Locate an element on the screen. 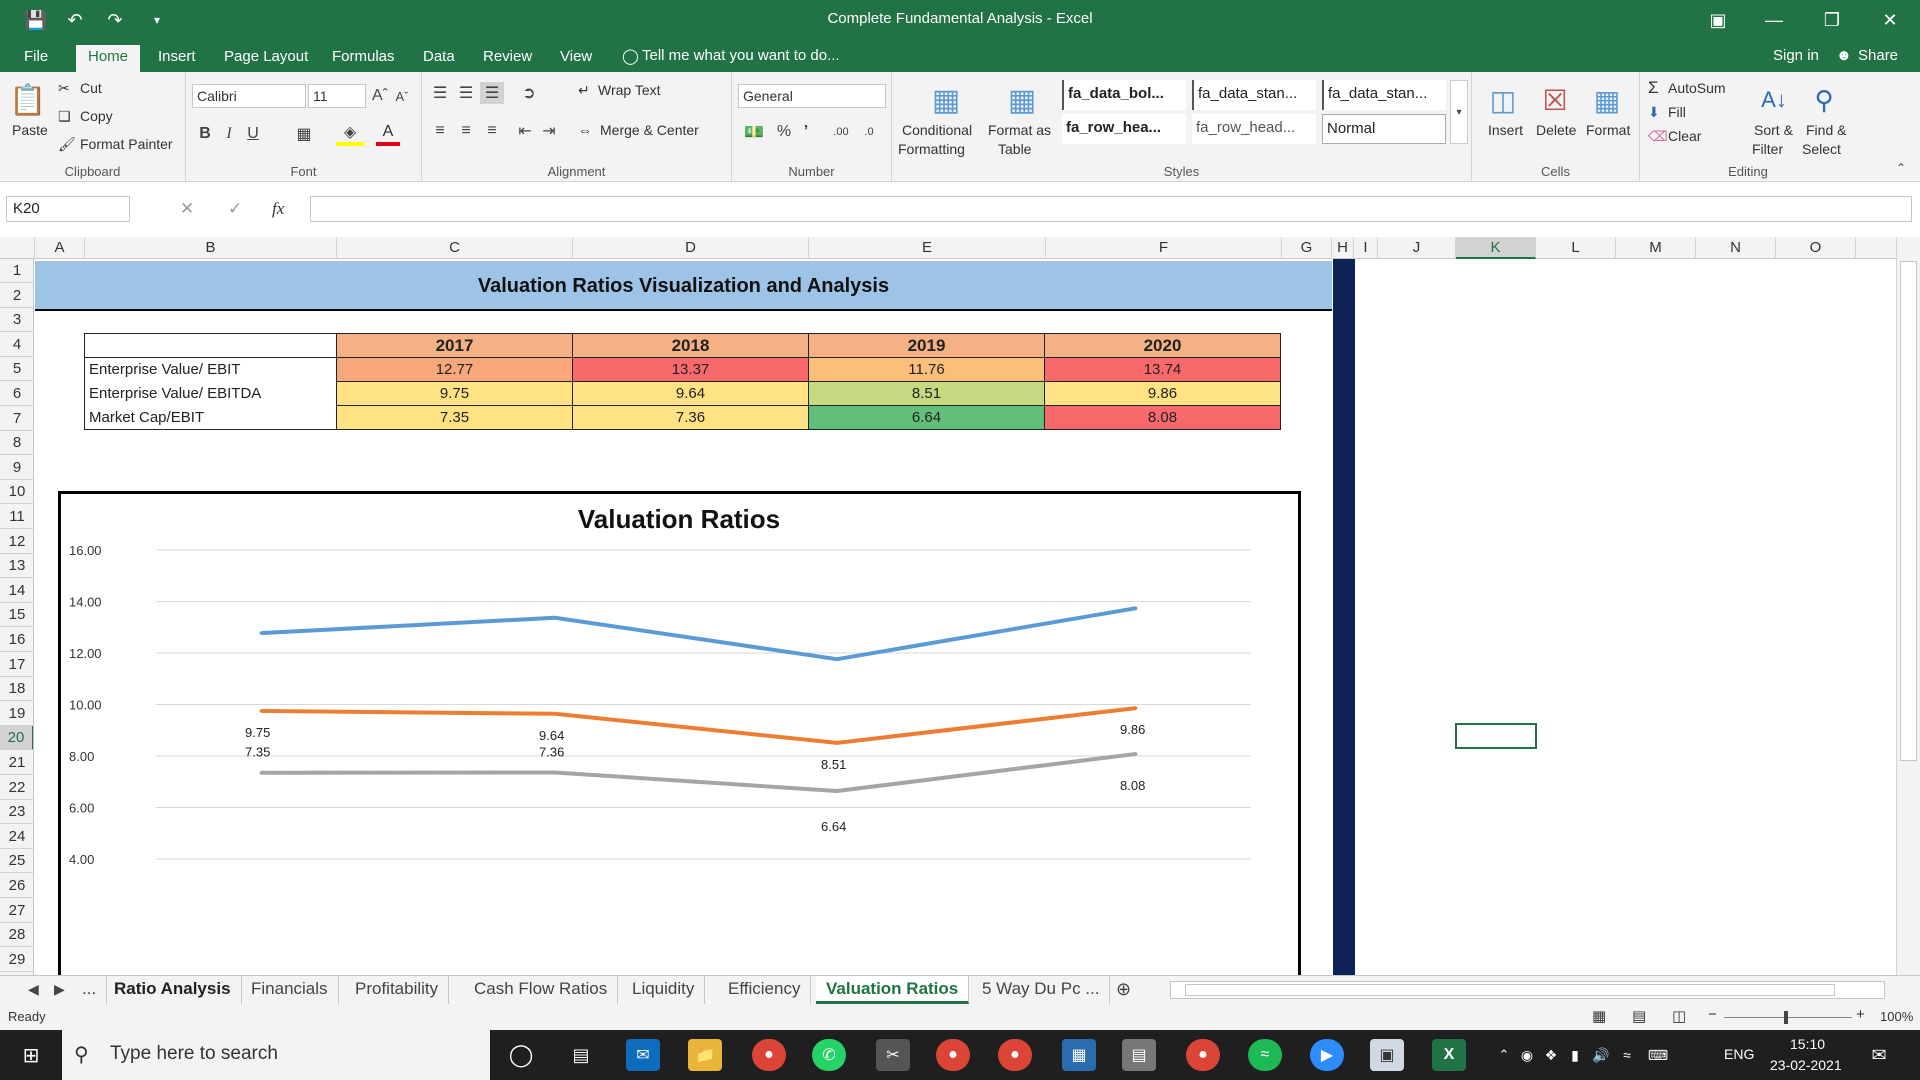 The height and width of the screenshot is (1080, 1920). delete-cells-icon: ☒ is located at coordinates (1555, 100).